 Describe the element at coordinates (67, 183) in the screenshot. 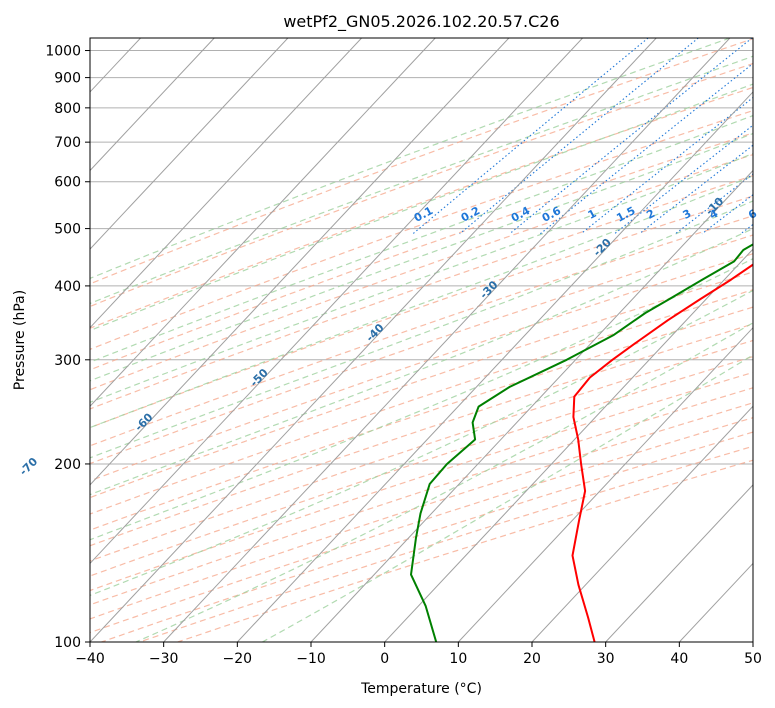

I see `y-tick-label: 600` at that location.